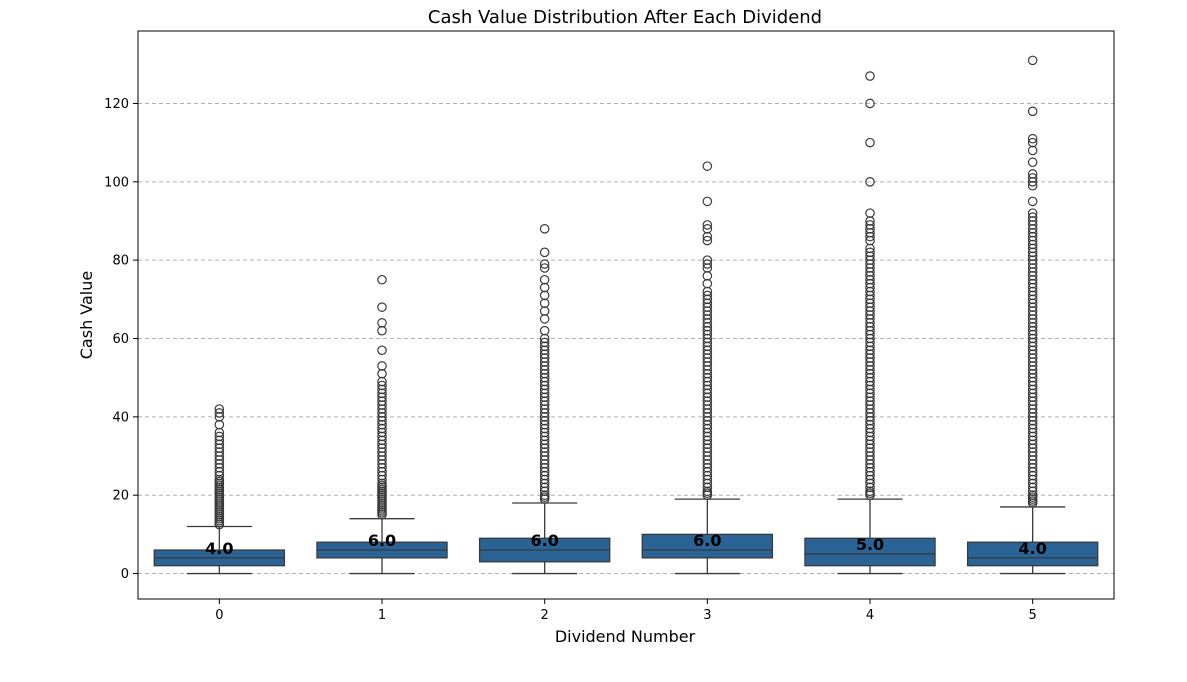  Describe the element at coordinates (125, 574) in the screenshot. I see `y-tick-label: 0` at that location.